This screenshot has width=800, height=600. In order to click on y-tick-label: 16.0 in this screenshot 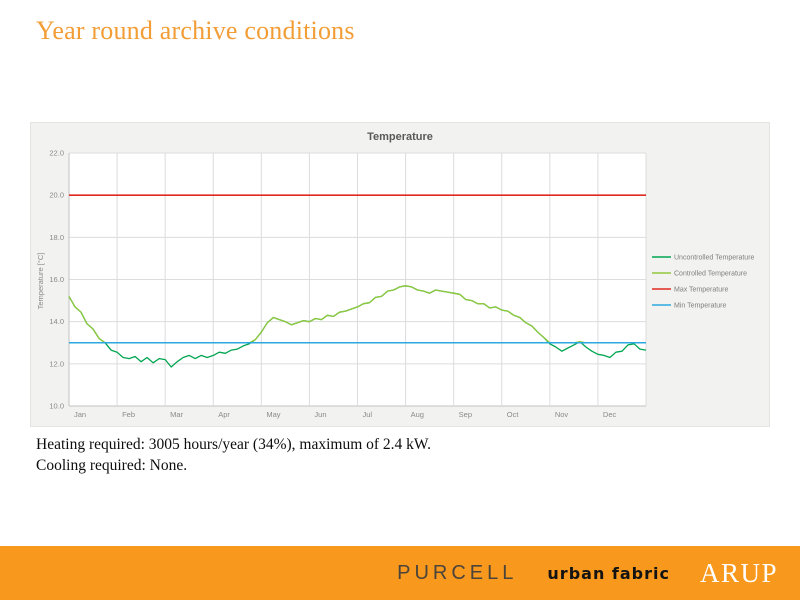, I will do `click(56, 279)`.